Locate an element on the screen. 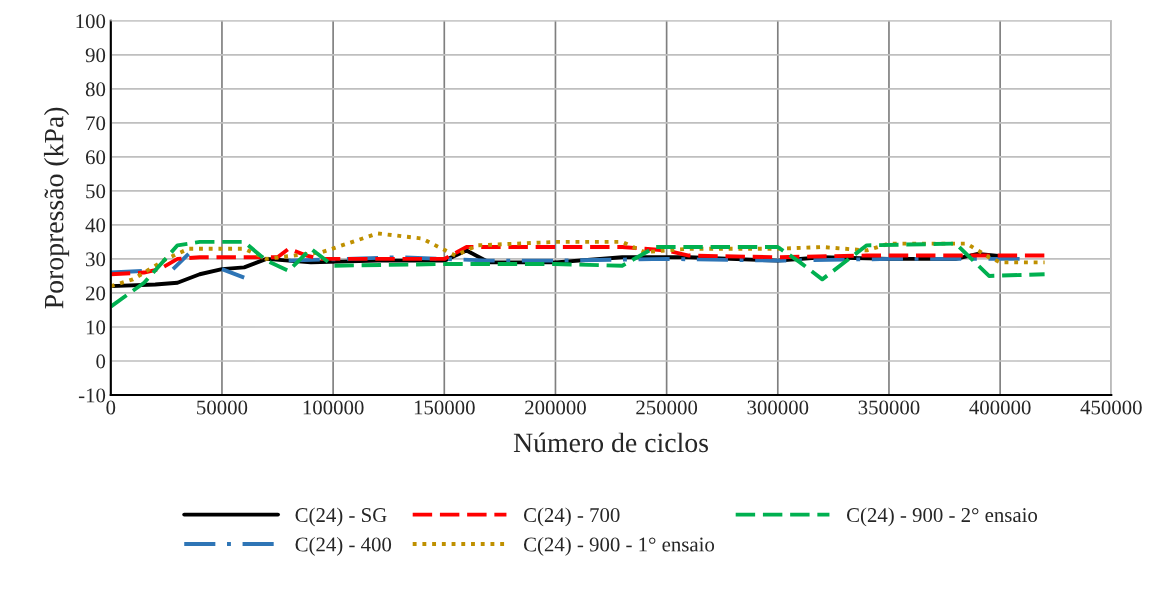  x-tick-label: 0 is located at coordinates (111, 407).